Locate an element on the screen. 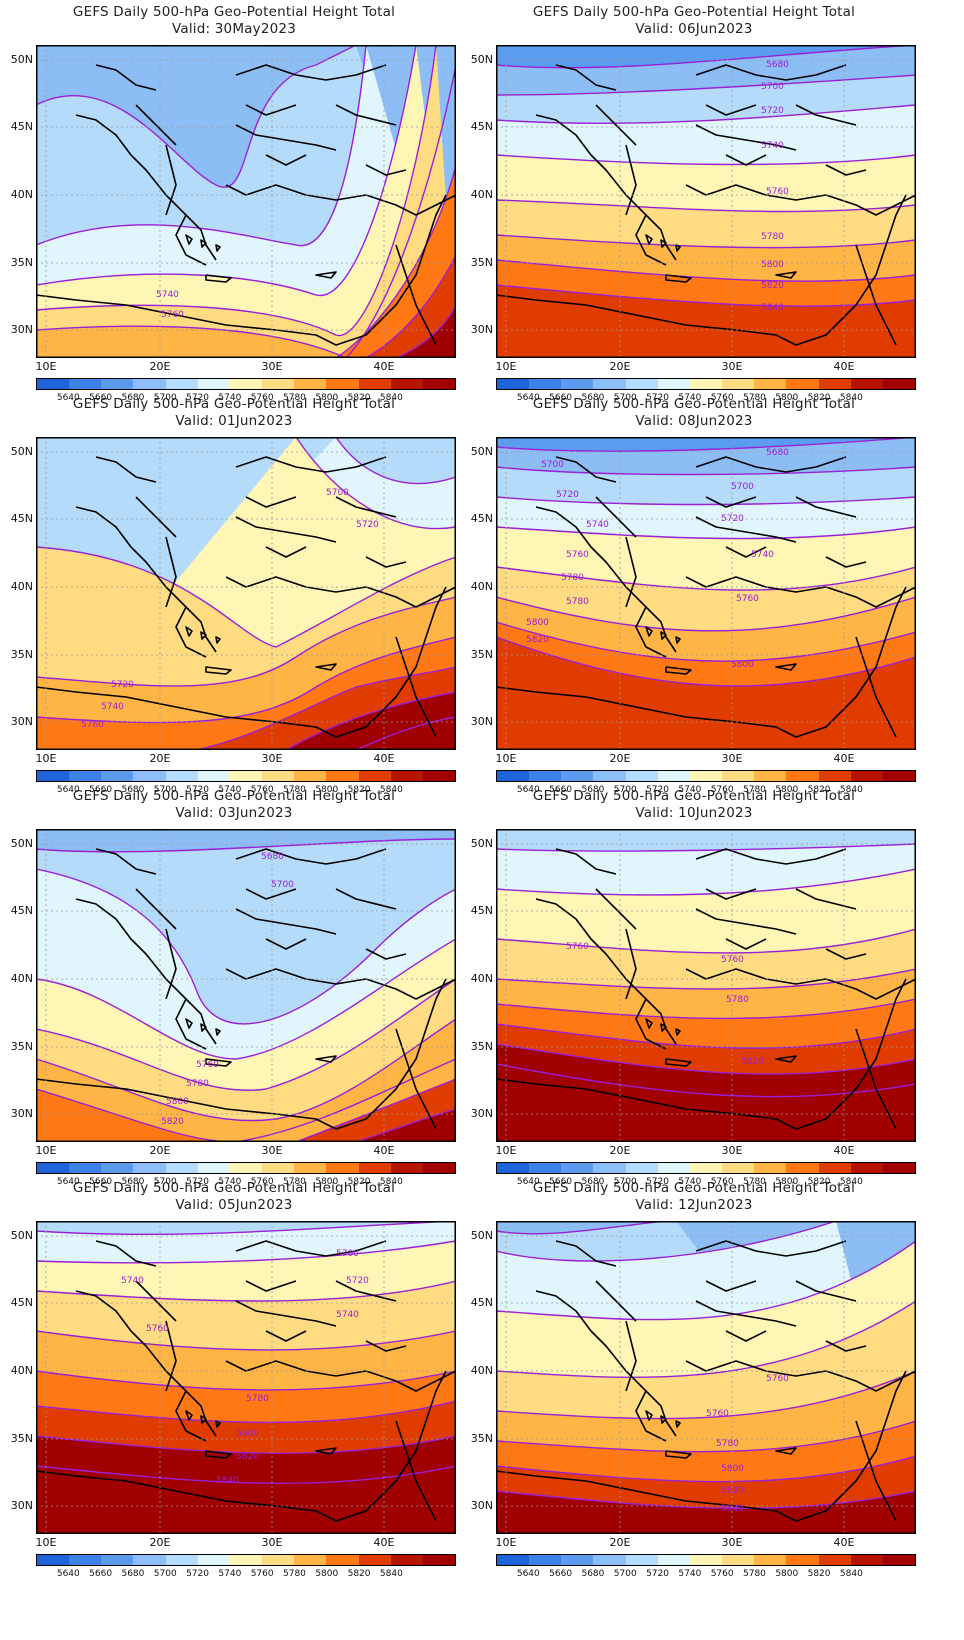 This screenshot has height=1640, width=964. lon-tick-label: 20E is located at coordinates (160, 1542).